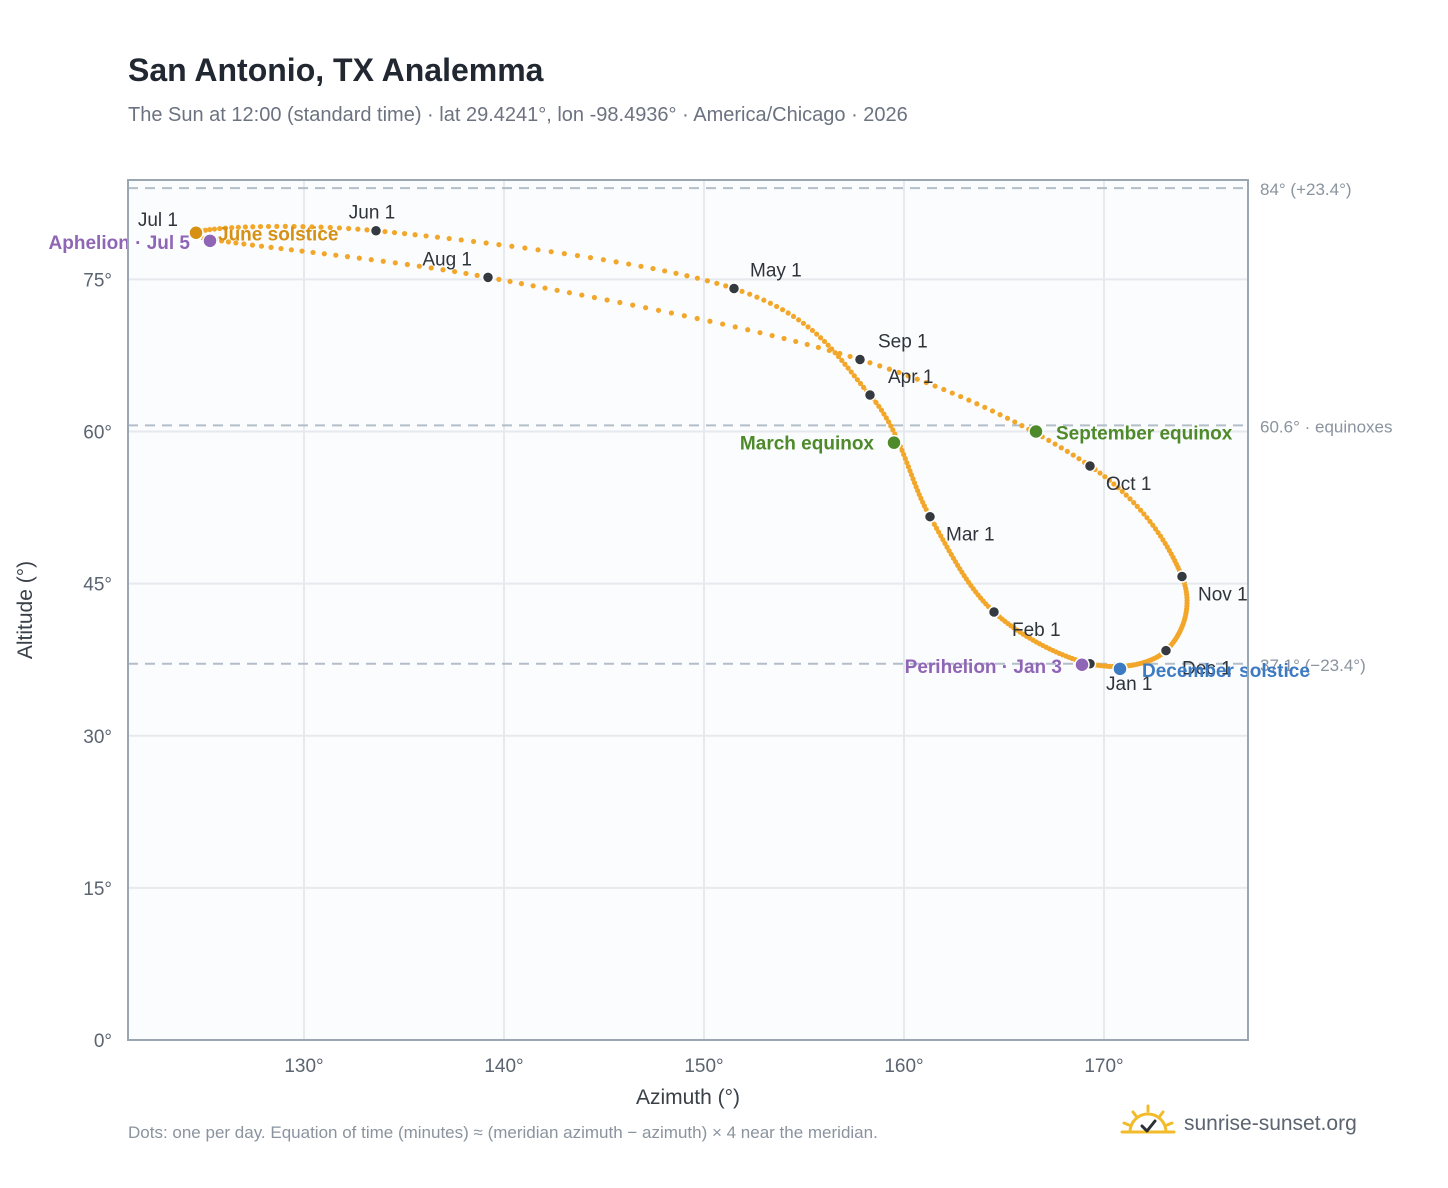  I want to click on x-axis-ticks: 130° 140° 150° 160° 170°, so click(703, 1066).